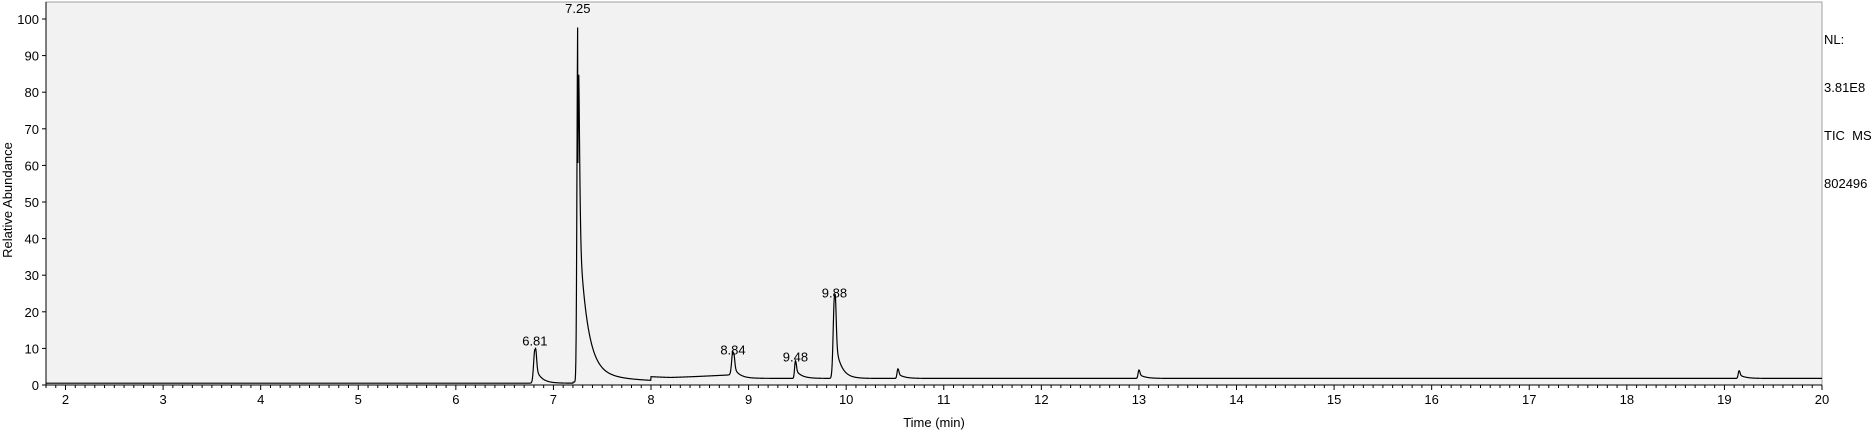 Image resolution: width=1876 pixels, height=434 pixels. What do you see at coordinates (32, 92) in the screenshot?
I see `y-tick-label: 80` at bounding box center [32, 92].